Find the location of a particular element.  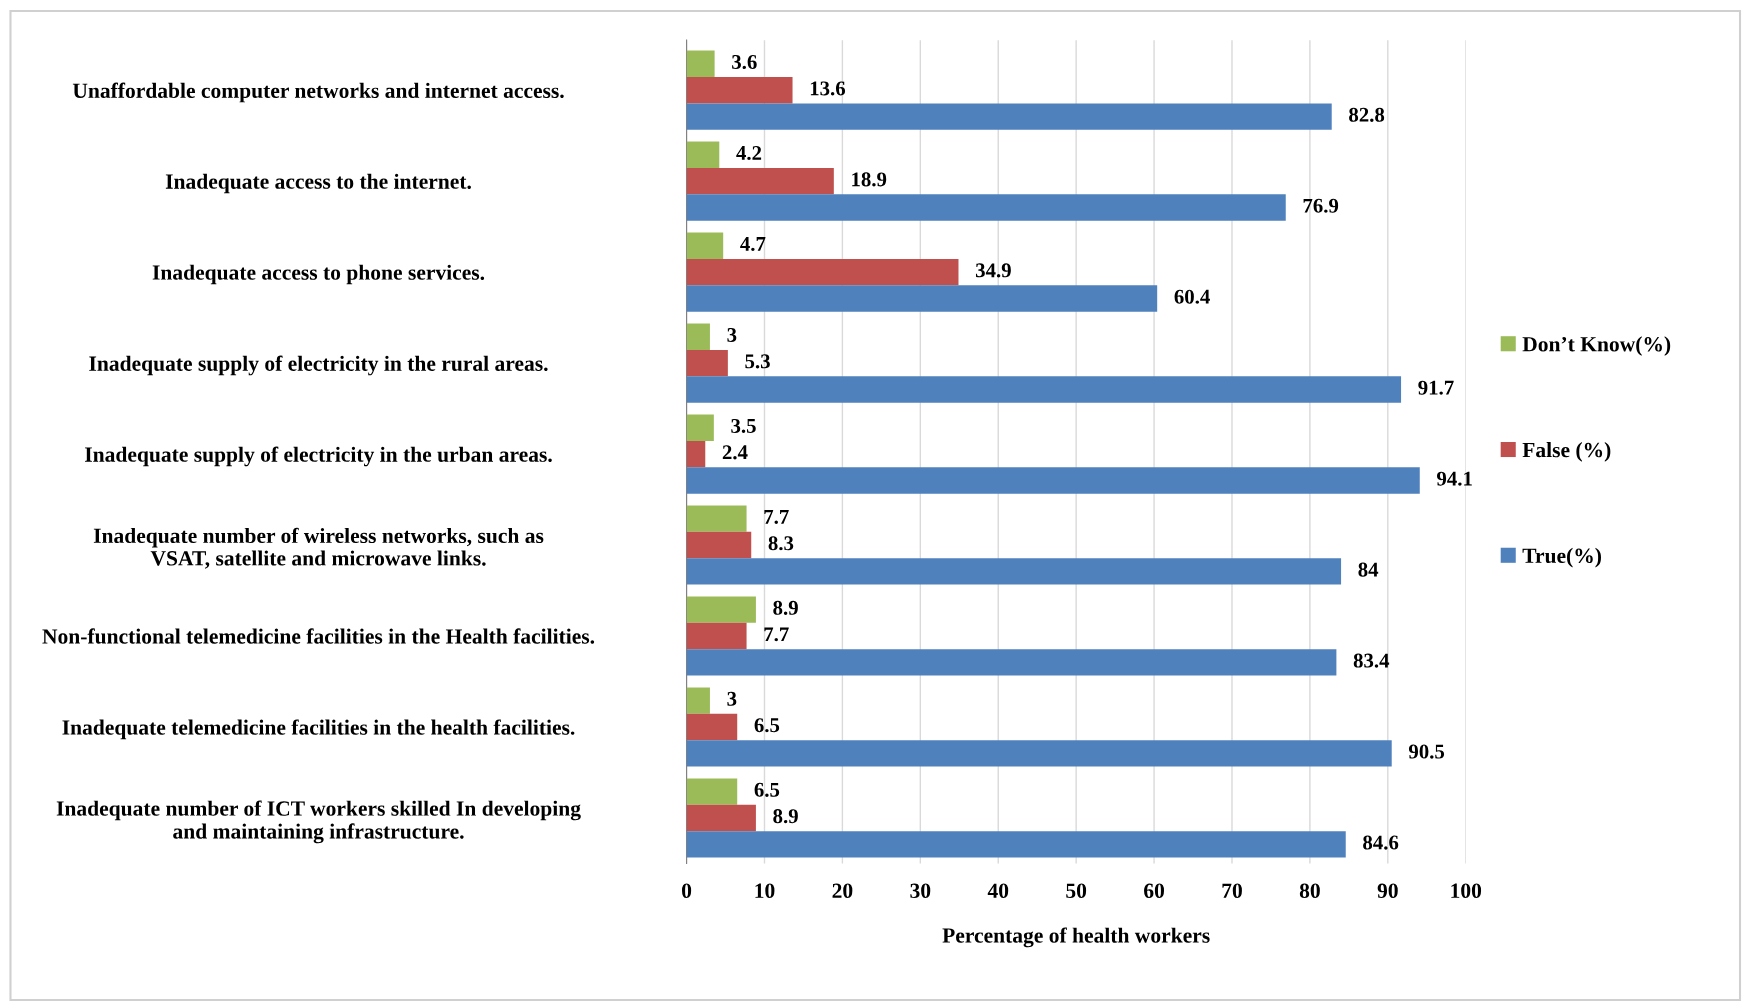

x-tick-label: 50 is located at coordinates (1076, 891).